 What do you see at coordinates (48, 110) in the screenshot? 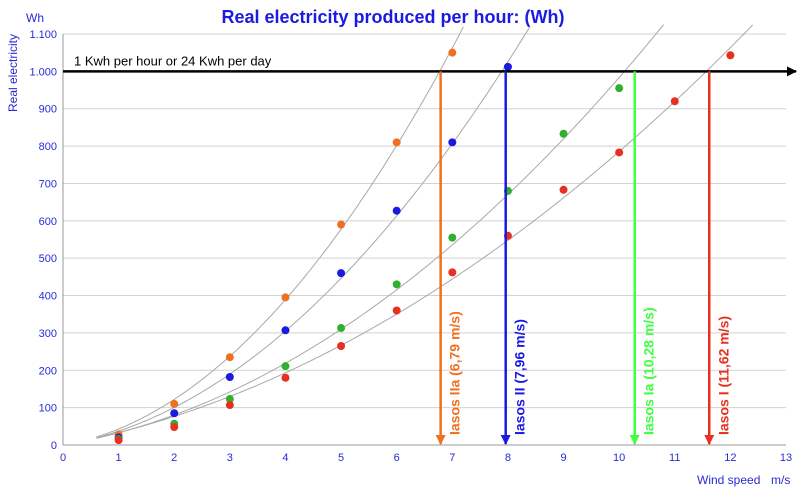
I see `y-tick-label: 900` at bounding box center [48, 110].